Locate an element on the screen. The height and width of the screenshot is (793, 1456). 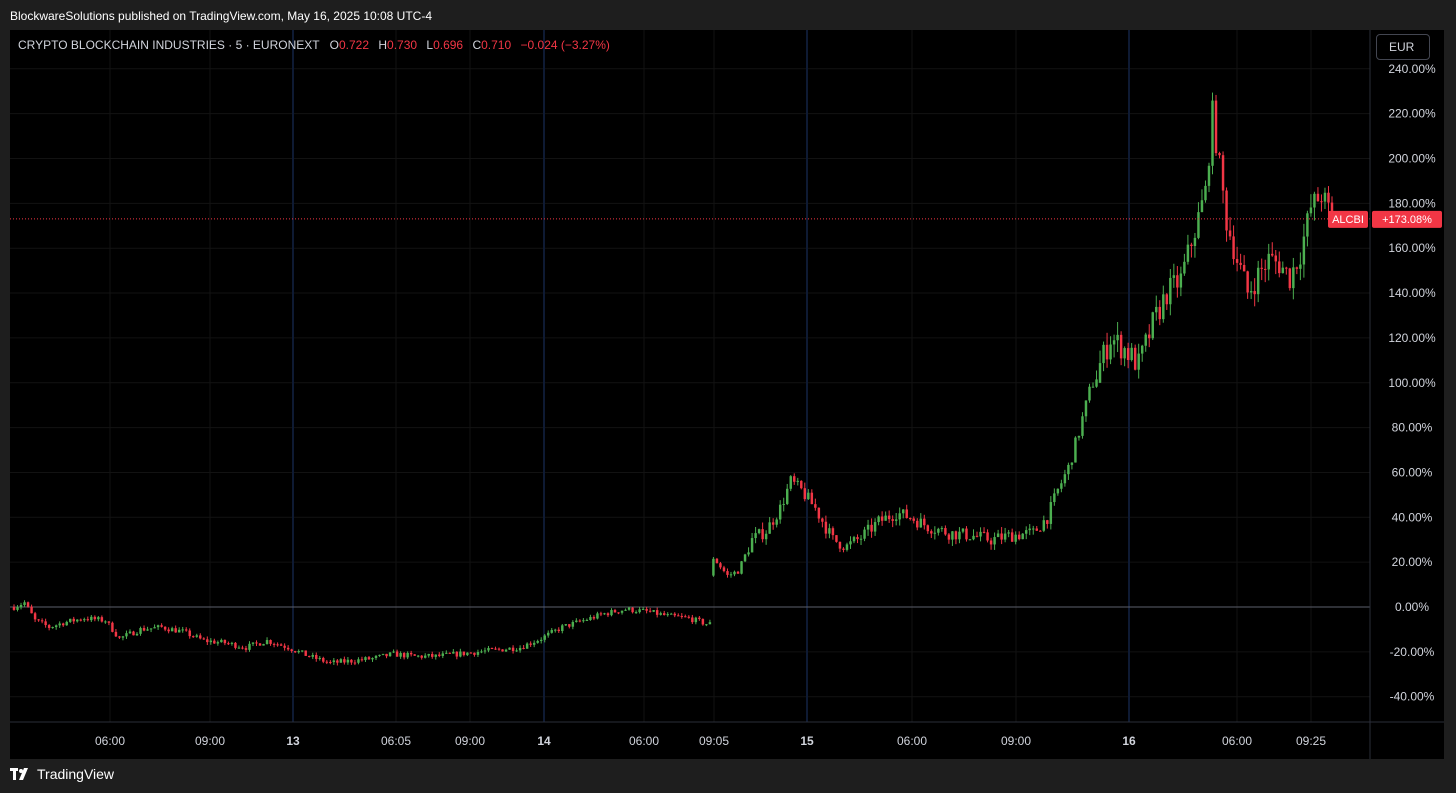
low-label: L is located at coordinates (430, 45).